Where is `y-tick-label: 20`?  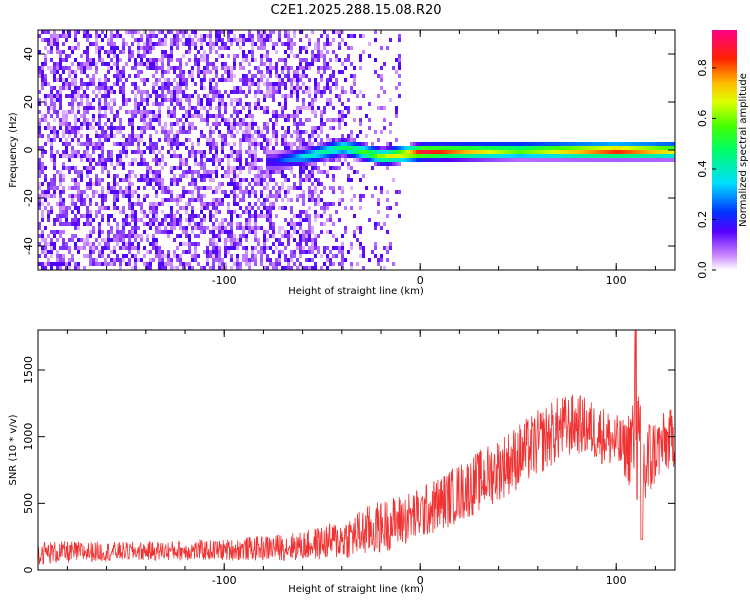 y-tick-label: 20 is located at coordinates (28, 102).